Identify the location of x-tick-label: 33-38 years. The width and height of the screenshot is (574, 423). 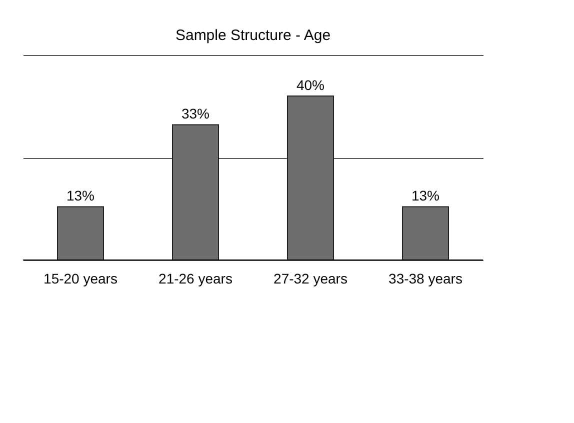
(425, 278).